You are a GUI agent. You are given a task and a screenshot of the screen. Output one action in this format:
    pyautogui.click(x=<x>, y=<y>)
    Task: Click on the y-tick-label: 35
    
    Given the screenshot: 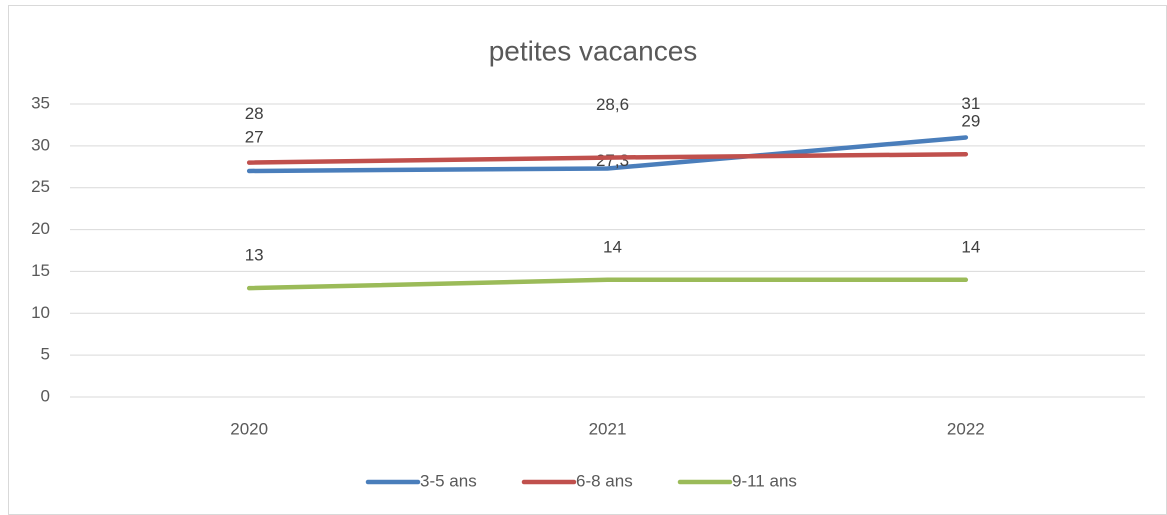 What is the action you would take?
    pyautogui.click(x=40, y=102)
    